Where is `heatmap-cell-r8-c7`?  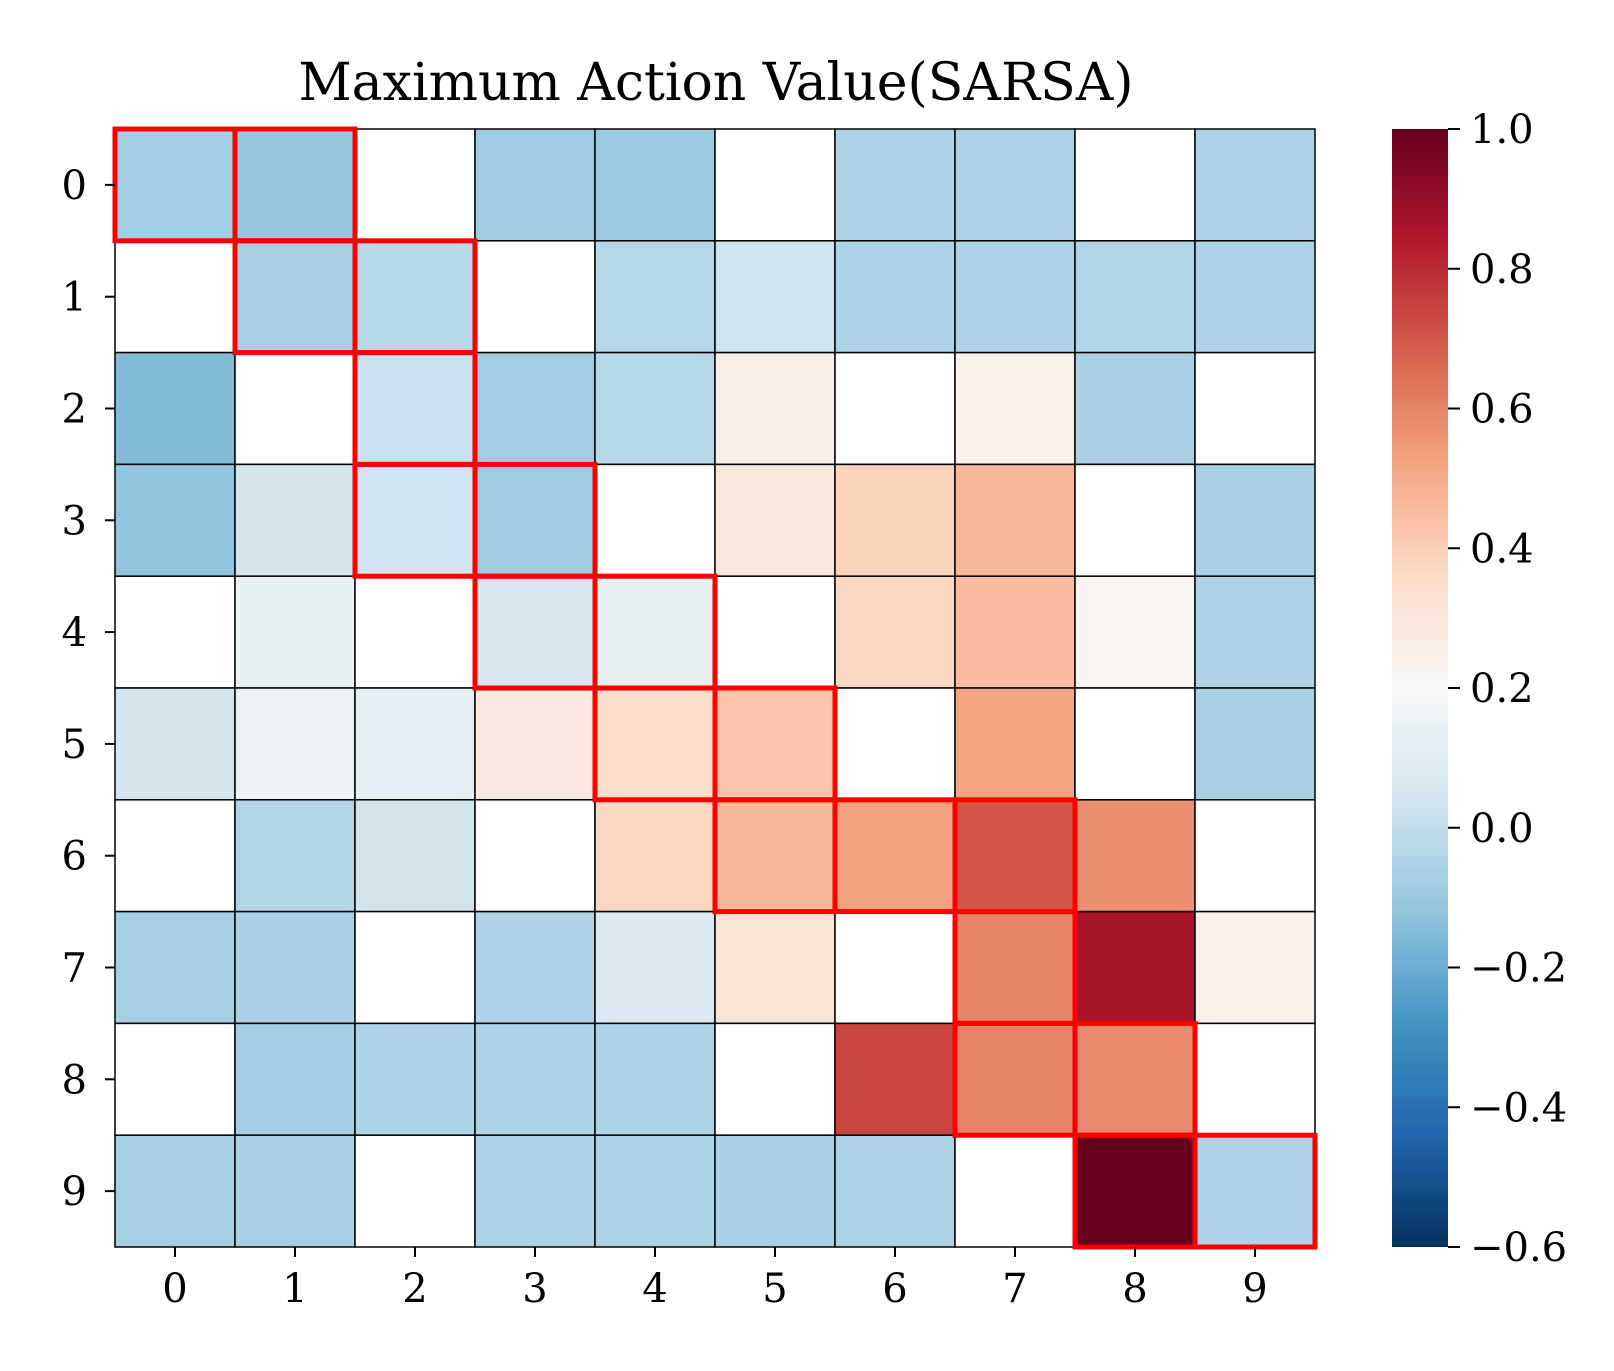
heatmap-cell-r8-c7 is located at coordinates (1015, 1079).